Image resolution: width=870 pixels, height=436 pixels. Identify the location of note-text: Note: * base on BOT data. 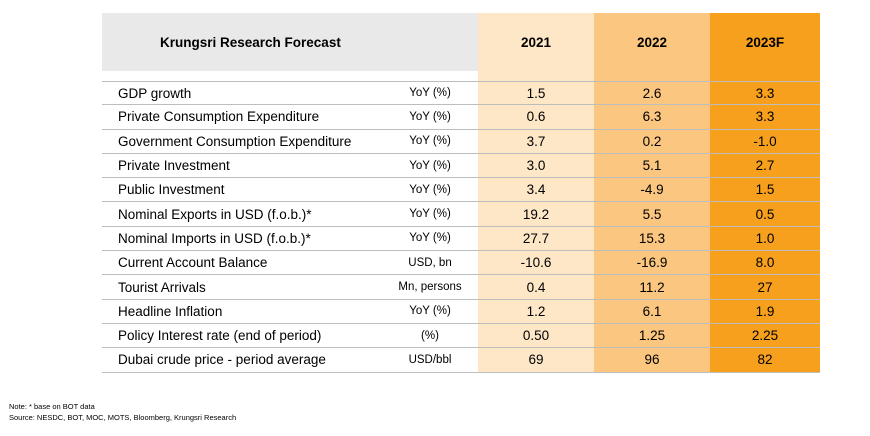
(52, 406).